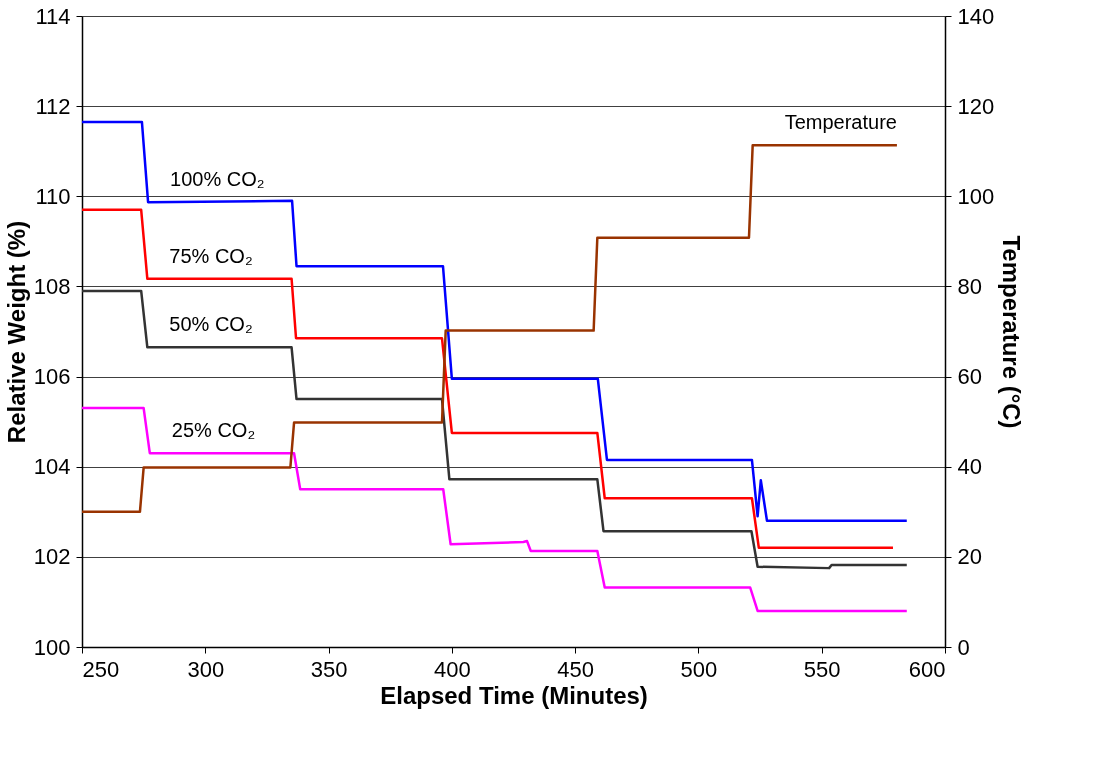 The image size is (1119, 770). I want to click on y2-tick-label: 40, so click(969, 467).